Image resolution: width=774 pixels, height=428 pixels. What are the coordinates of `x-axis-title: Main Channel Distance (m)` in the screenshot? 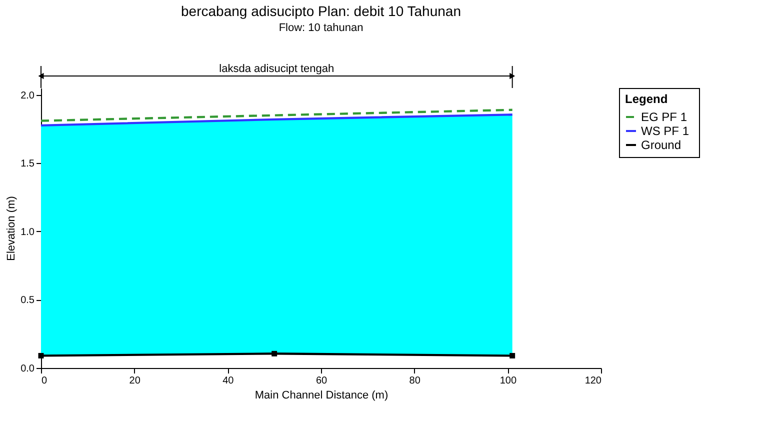 It's located at (321, 396).